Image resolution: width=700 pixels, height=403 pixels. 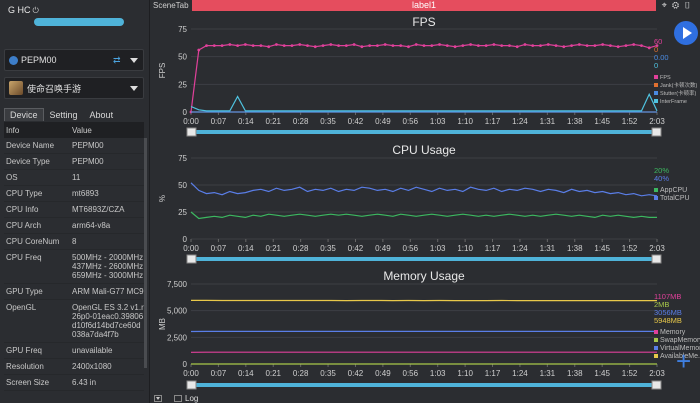 I want to click on scene-tab: SceneTab, so click(x=171, y=5).